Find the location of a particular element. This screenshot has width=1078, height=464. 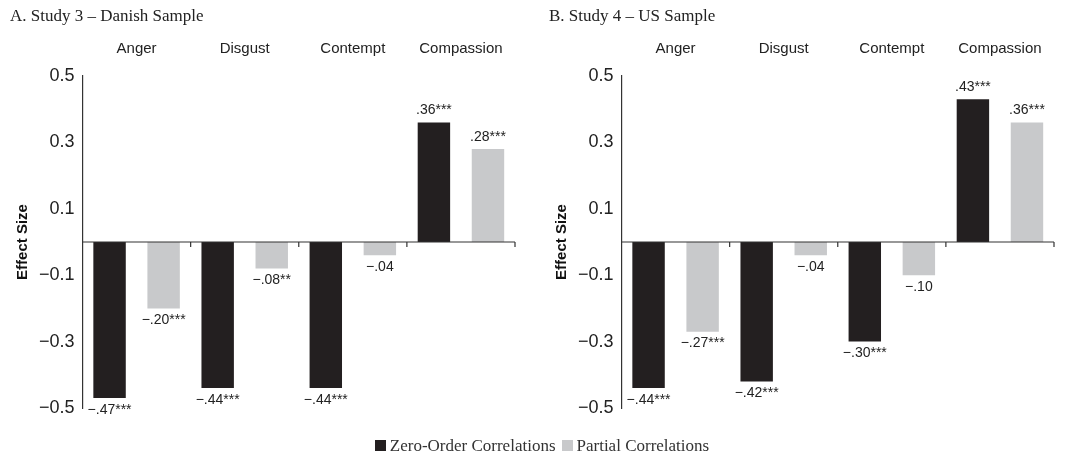

data-label: −.10 is located at coordinates (919, 286).